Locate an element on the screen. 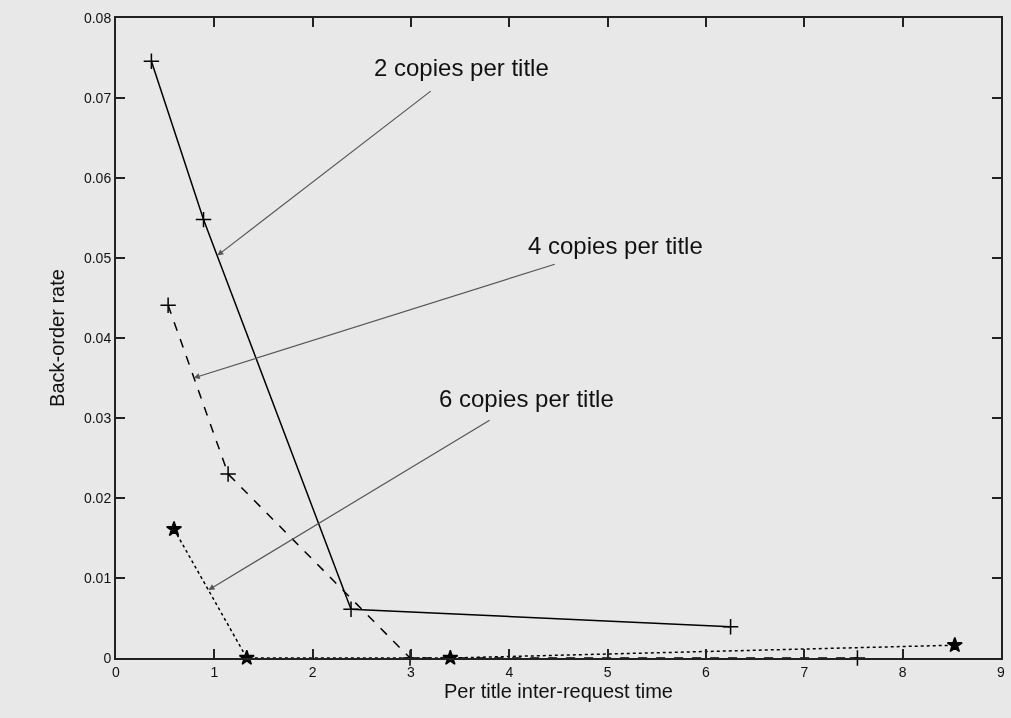 This screenshot has width=1011, height=718. x-tick-label: 6 is located at coordinates (706, 671).